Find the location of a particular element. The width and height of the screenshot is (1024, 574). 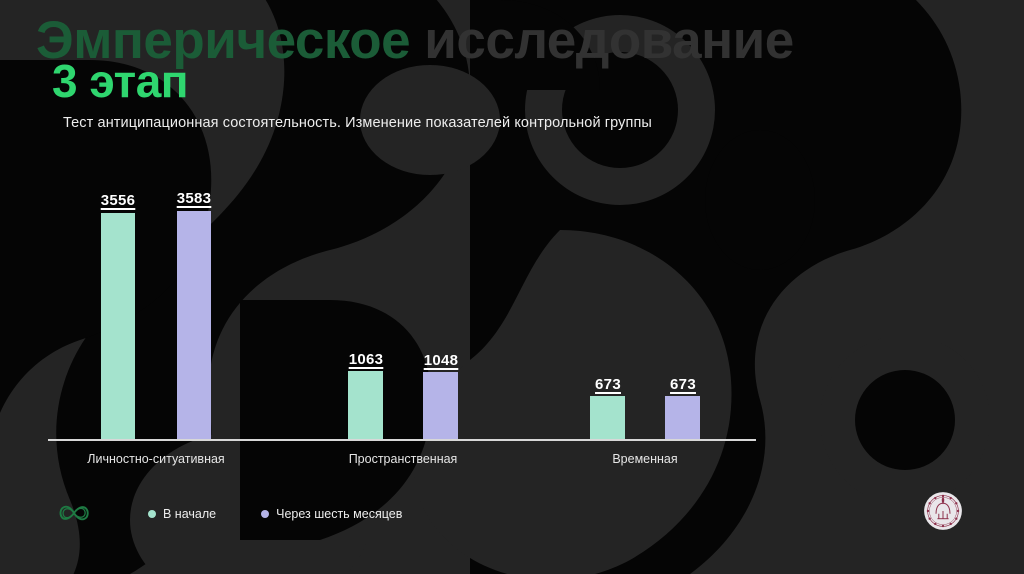

bar-value-g3-s2: 673 is located at coordinates (683, 384).